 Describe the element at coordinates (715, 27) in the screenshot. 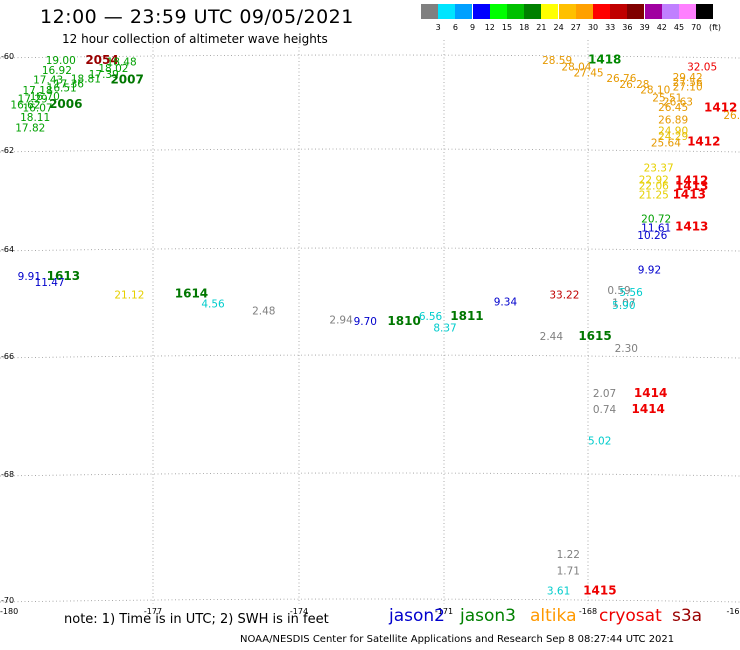

I see `color-scale-unit: (ft)` at that location.